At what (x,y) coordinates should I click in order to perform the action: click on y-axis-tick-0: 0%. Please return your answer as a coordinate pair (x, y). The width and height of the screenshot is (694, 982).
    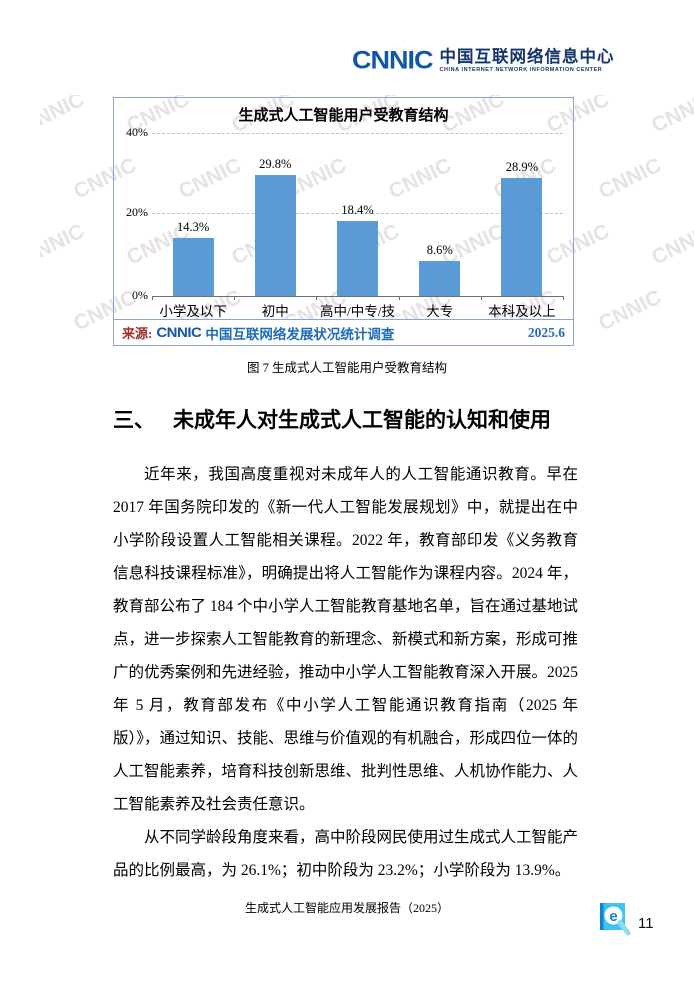
    Looking at the image, I should click on (140, 295).